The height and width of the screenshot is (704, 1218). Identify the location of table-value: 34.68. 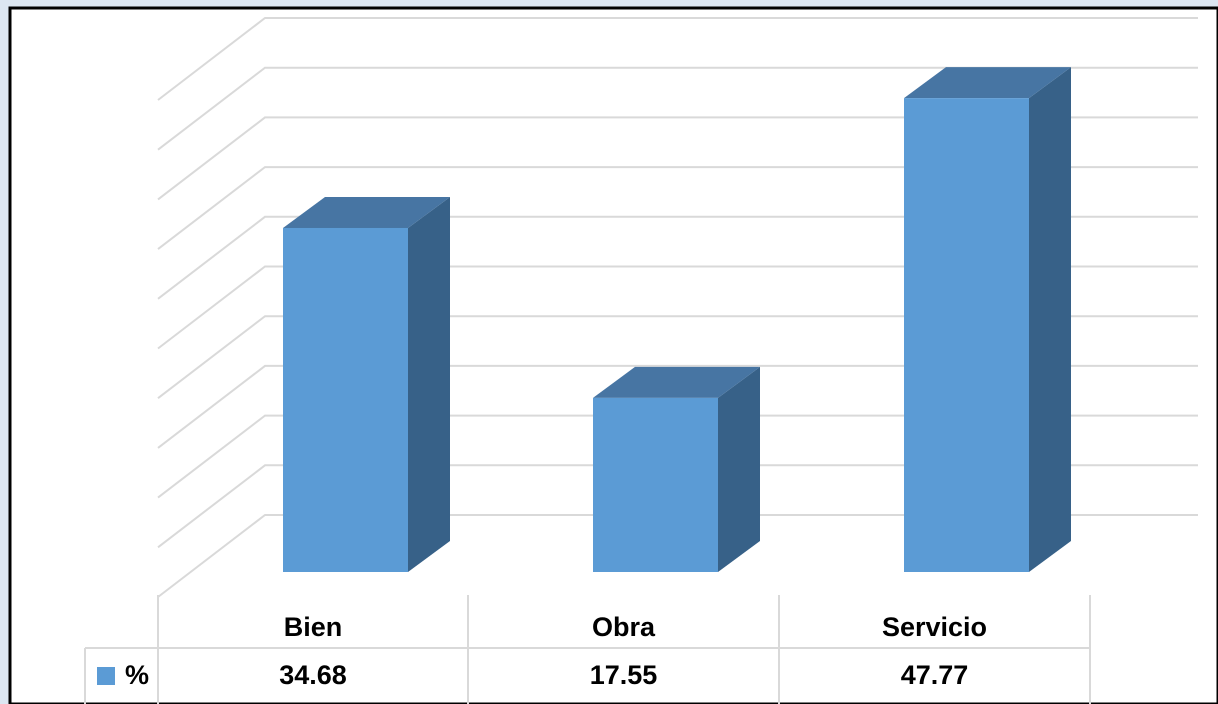
(313, 675).